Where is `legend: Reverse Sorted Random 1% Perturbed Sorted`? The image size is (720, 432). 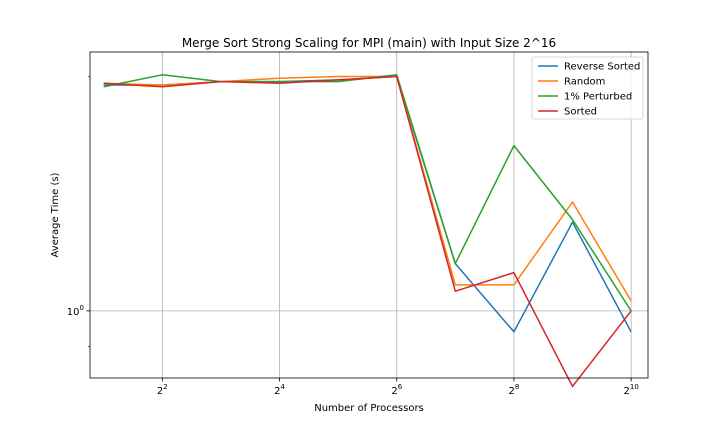
legend: Reverse Sorted Random 1% Perturbed Sorted is located at coordinates (587, 88).